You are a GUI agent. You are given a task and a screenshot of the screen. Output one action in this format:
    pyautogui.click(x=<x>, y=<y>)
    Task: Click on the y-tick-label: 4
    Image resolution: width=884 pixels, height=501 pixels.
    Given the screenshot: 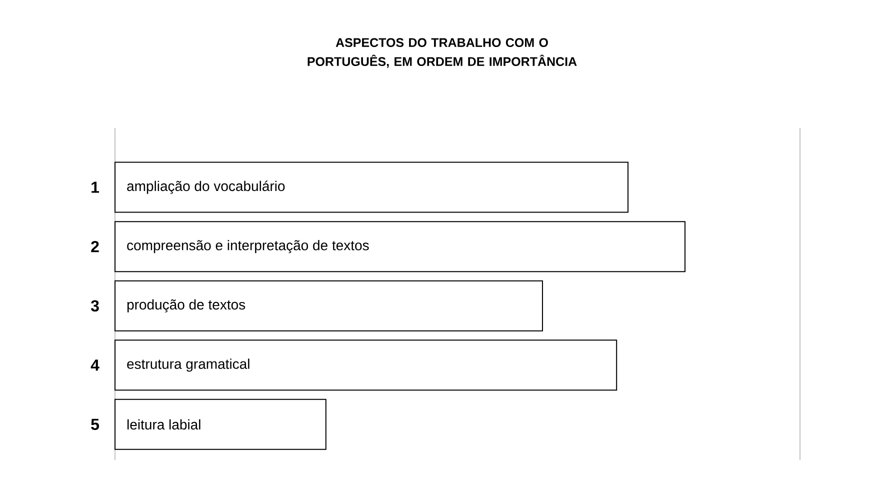 What is the action you would take?
    pyautogui.click(x=95, y=365)
    